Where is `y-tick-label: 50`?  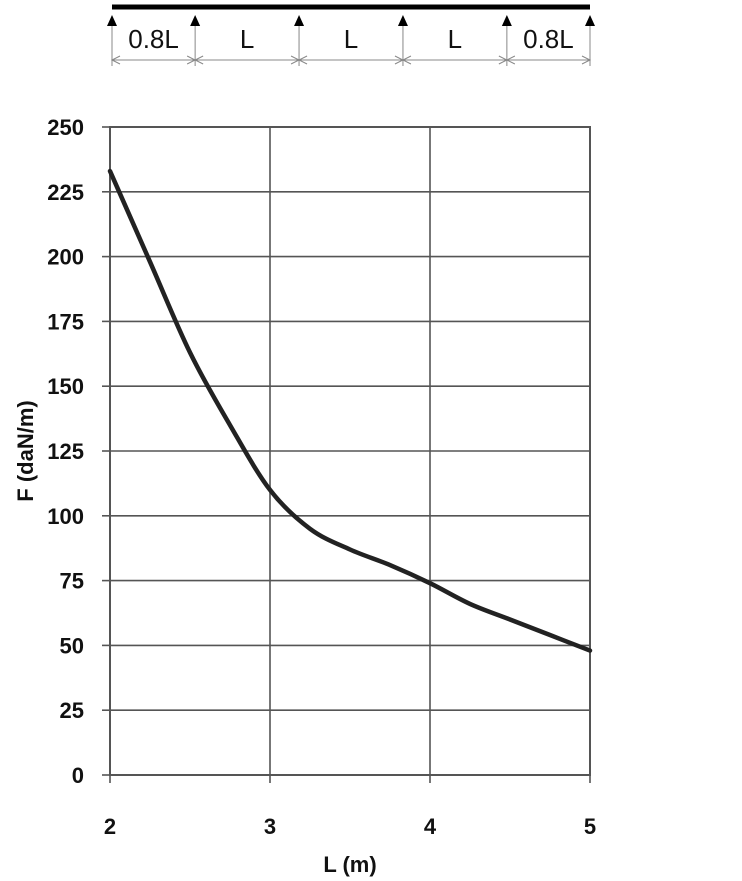
y-tick-label: 50 is located at coordinates (72, 645).